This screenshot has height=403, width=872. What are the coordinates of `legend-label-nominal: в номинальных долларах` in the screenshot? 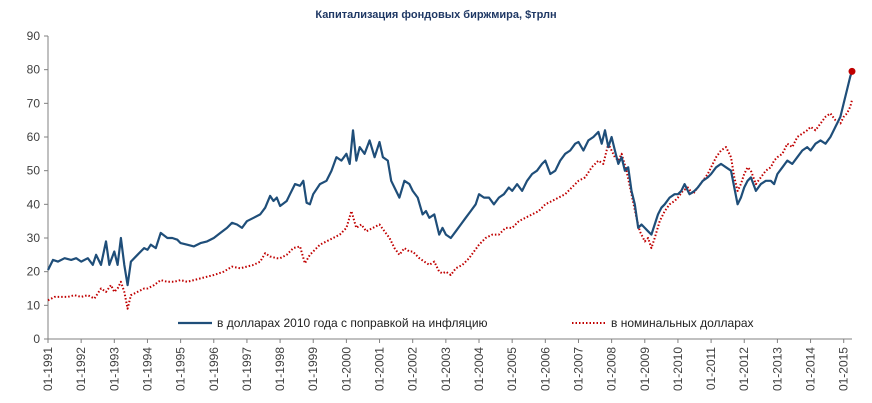 It's located at (682, 323).